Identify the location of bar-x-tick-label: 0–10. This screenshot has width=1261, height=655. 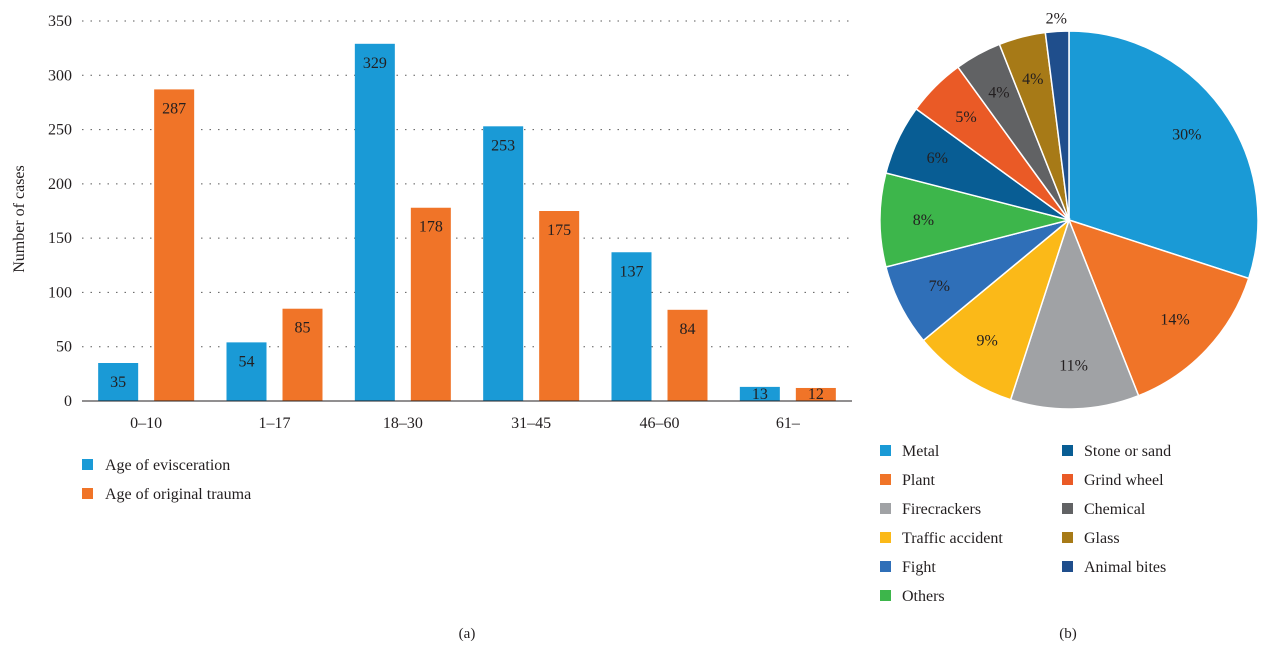
(146, 423).